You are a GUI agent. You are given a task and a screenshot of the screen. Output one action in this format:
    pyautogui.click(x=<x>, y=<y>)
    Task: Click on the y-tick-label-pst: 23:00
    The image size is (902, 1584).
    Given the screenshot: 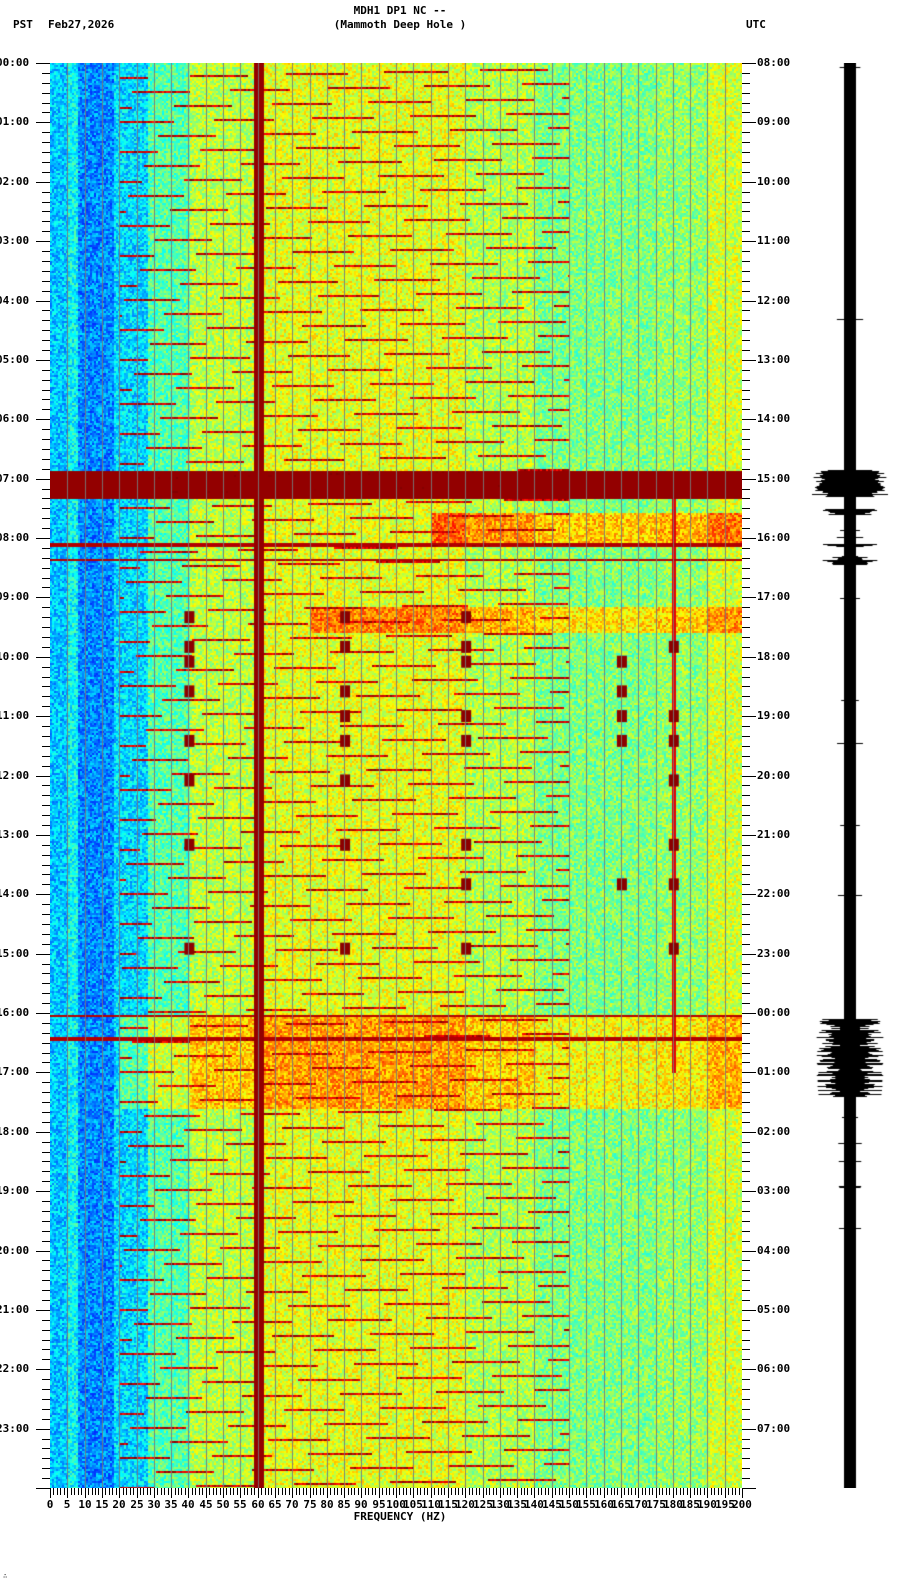 What is the action you would take?
    pyautogui.click(x=15, y=1428)
    